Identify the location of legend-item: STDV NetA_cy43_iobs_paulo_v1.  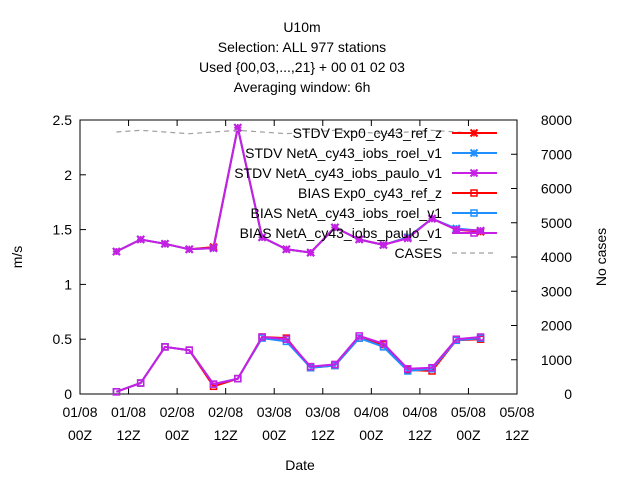
(365, 173).